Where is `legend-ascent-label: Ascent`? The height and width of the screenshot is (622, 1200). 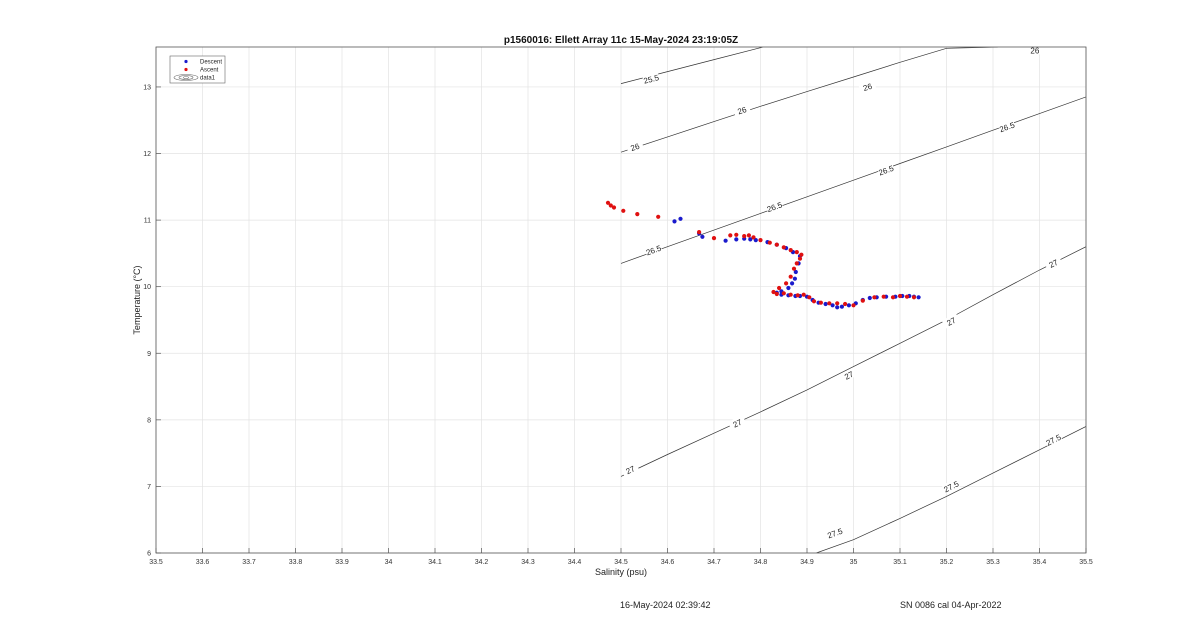
legend-ascent-label: Ascent is located at coordinates (209, 71).